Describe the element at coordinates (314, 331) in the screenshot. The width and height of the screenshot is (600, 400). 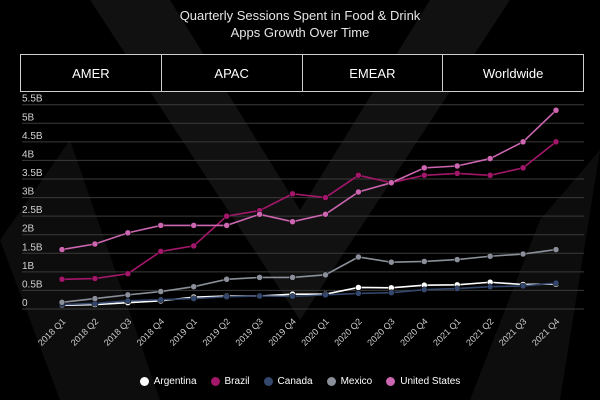
I see `x-tick-label: 2020 Q1` at that location.